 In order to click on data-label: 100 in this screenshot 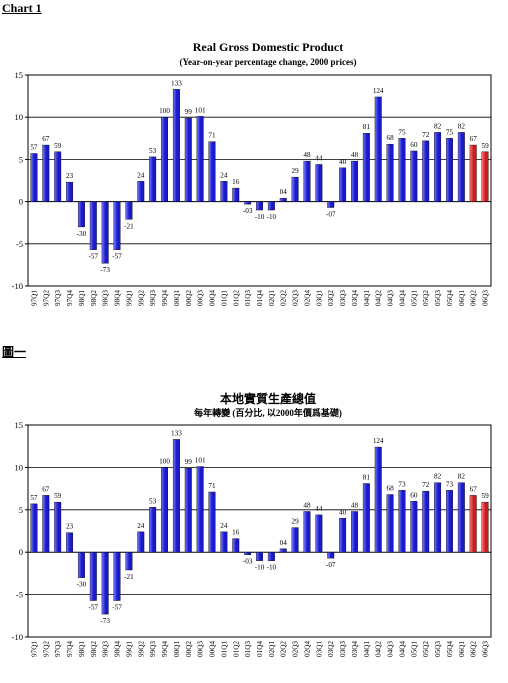, I will do `click(164, 461)`.